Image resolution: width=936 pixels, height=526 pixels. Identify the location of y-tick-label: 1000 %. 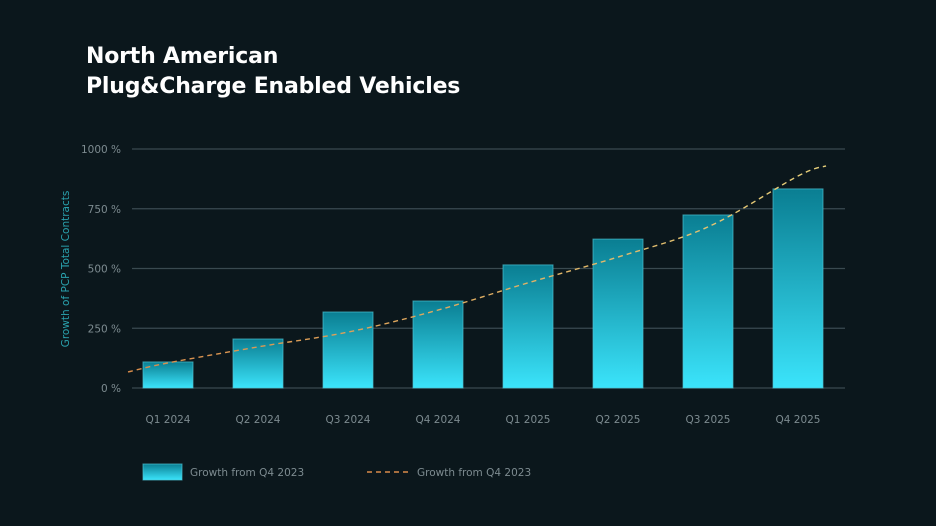
(101, 150).